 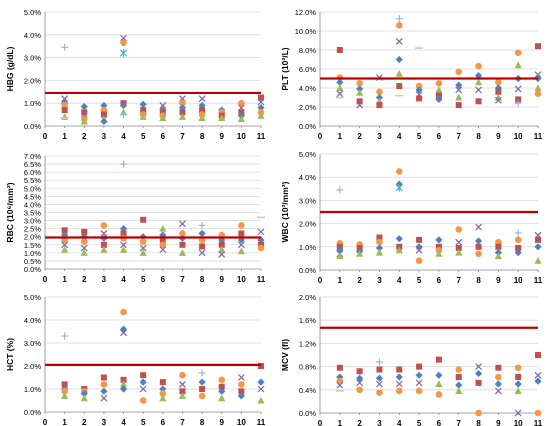 What do you see at coordinates (399, 136) in the screenshot?
I see `x-tick-label: 4` at bounding box center [399, 136].